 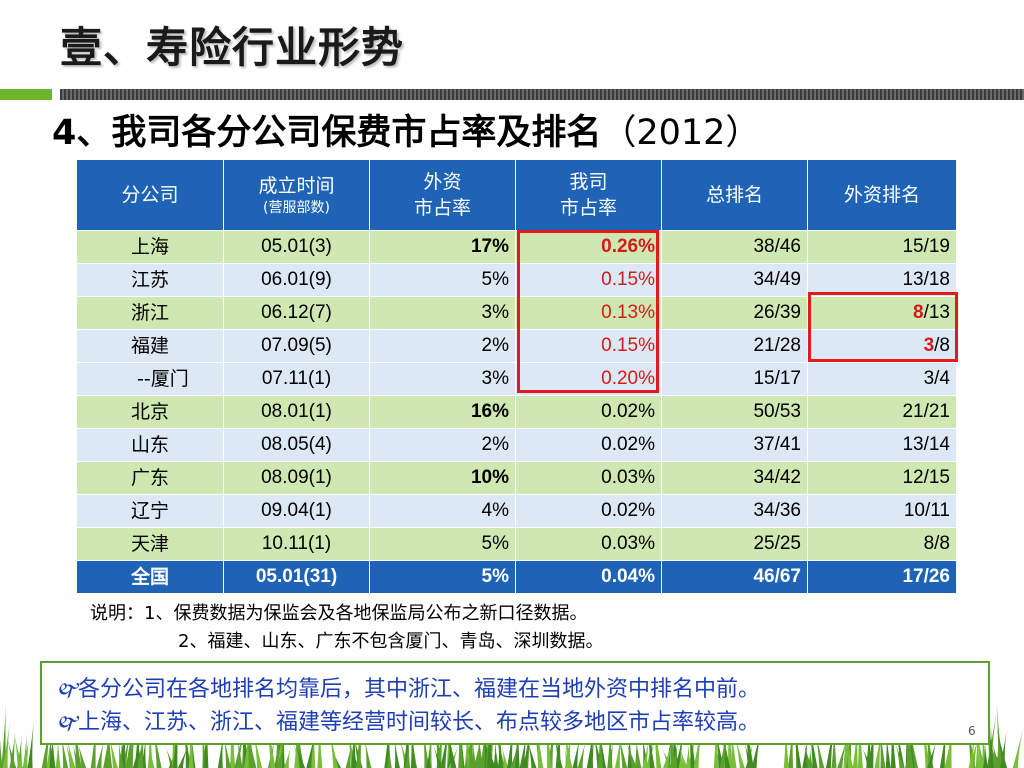 What do you see at coordinates (296, 478) in the screenshot?
I see `cell-established: 08.09(1)` at bounding box center [296, 478].